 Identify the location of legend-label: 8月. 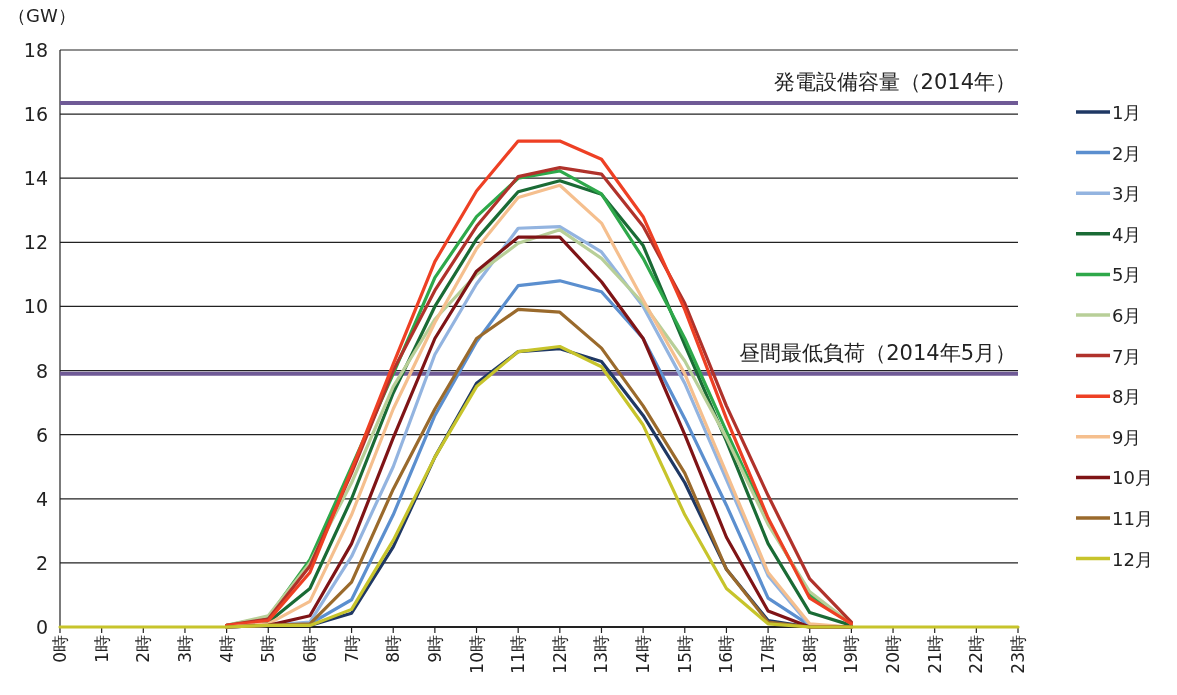
(1127, 397).